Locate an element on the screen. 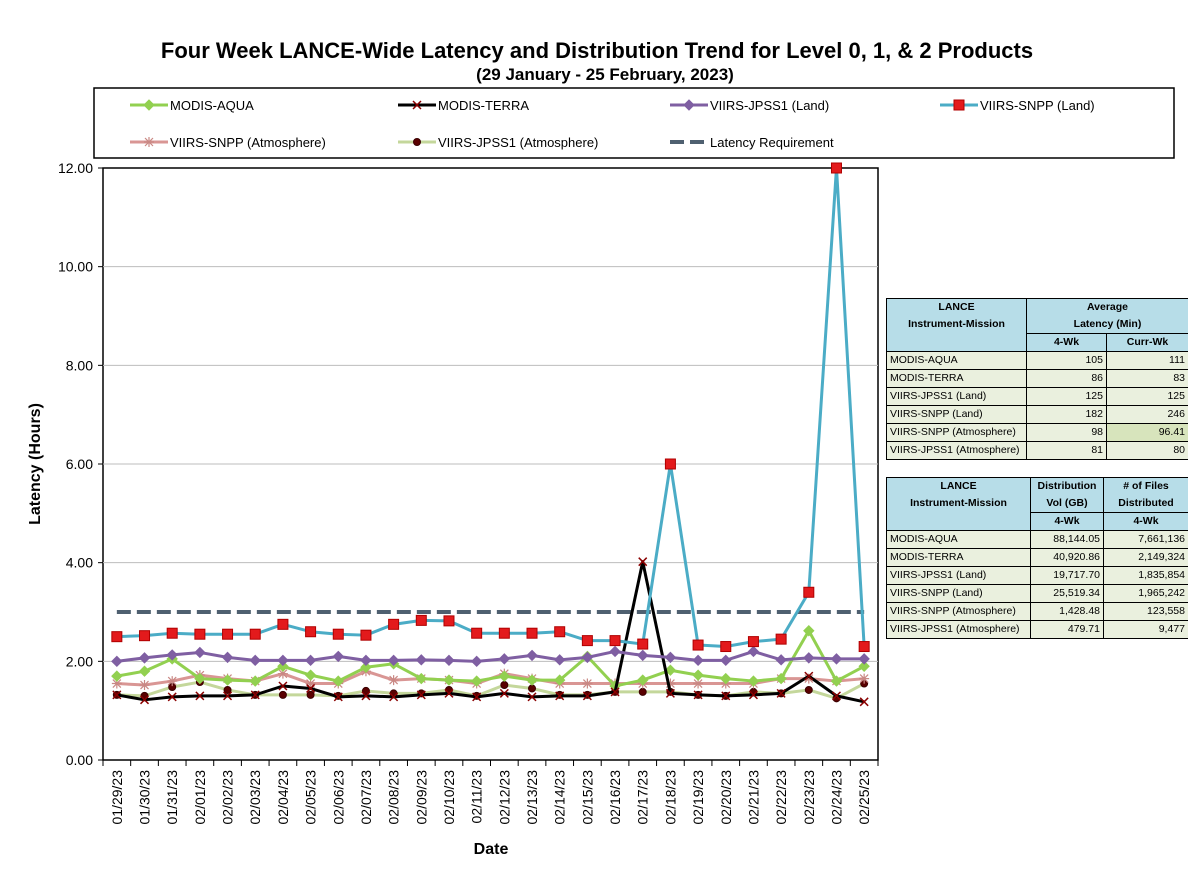  legend-box is located at coordinates (634, 123).